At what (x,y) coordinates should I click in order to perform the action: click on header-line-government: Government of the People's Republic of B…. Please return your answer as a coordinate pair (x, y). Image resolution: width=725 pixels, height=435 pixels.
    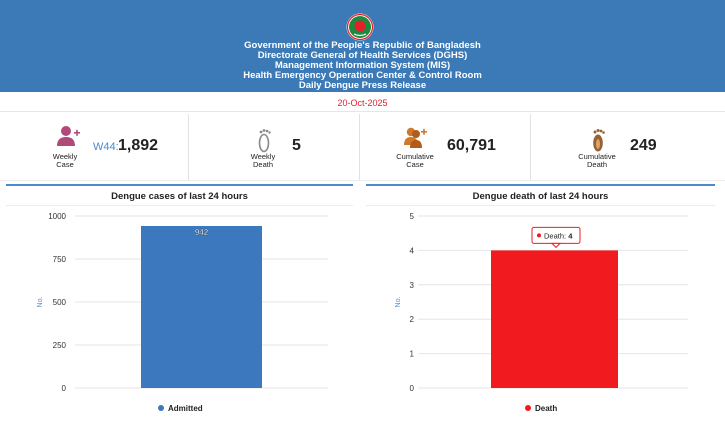
    Looking at the image, I should click on (362, 45).